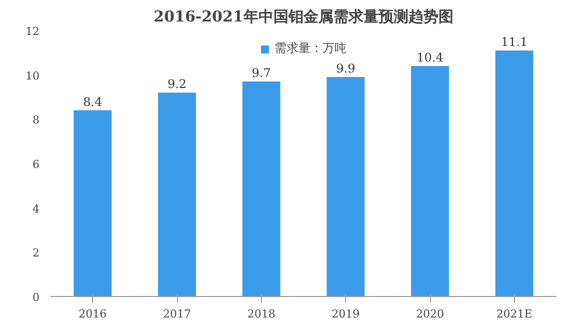 The height and width of the screenshot is (326, 576). I want to click on data-label: 10.4, so click(430, 57).